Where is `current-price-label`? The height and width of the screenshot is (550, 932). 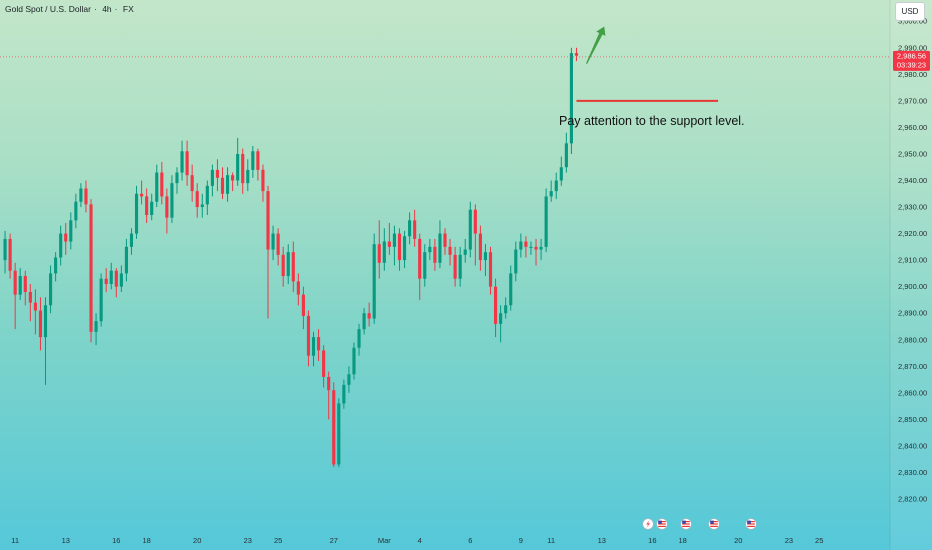 current-price-label is located at coordinates (911, 60).